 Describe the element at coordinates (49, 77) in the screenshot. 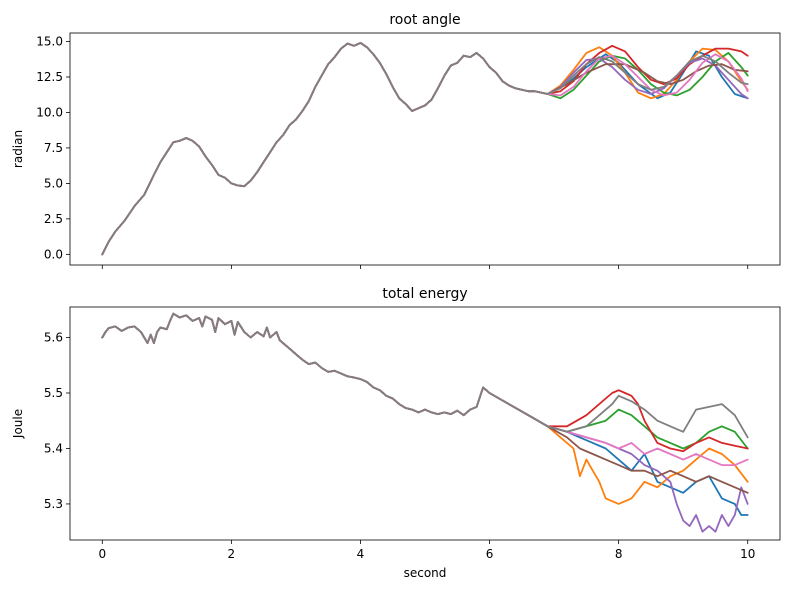

I see `y-tick-label: 12.5` at that location.